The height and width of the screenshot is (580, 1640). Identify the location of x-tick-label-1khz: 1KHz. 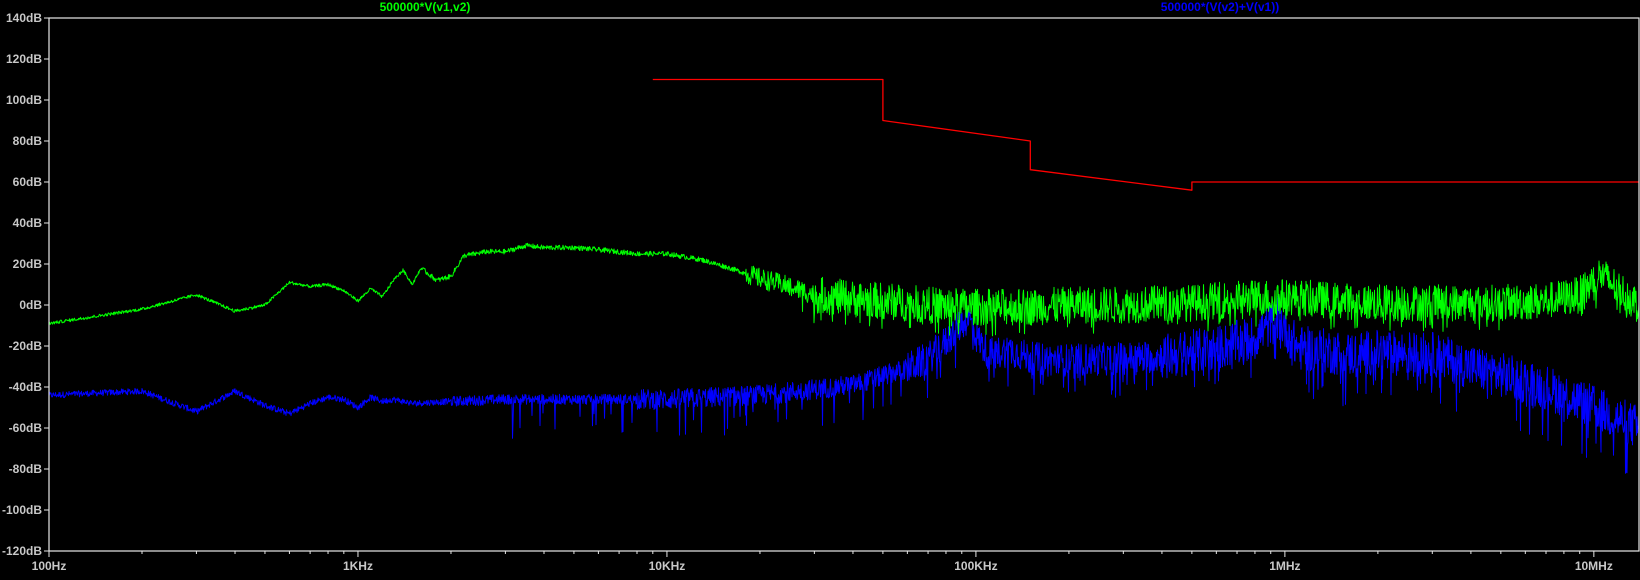
(358, 566).